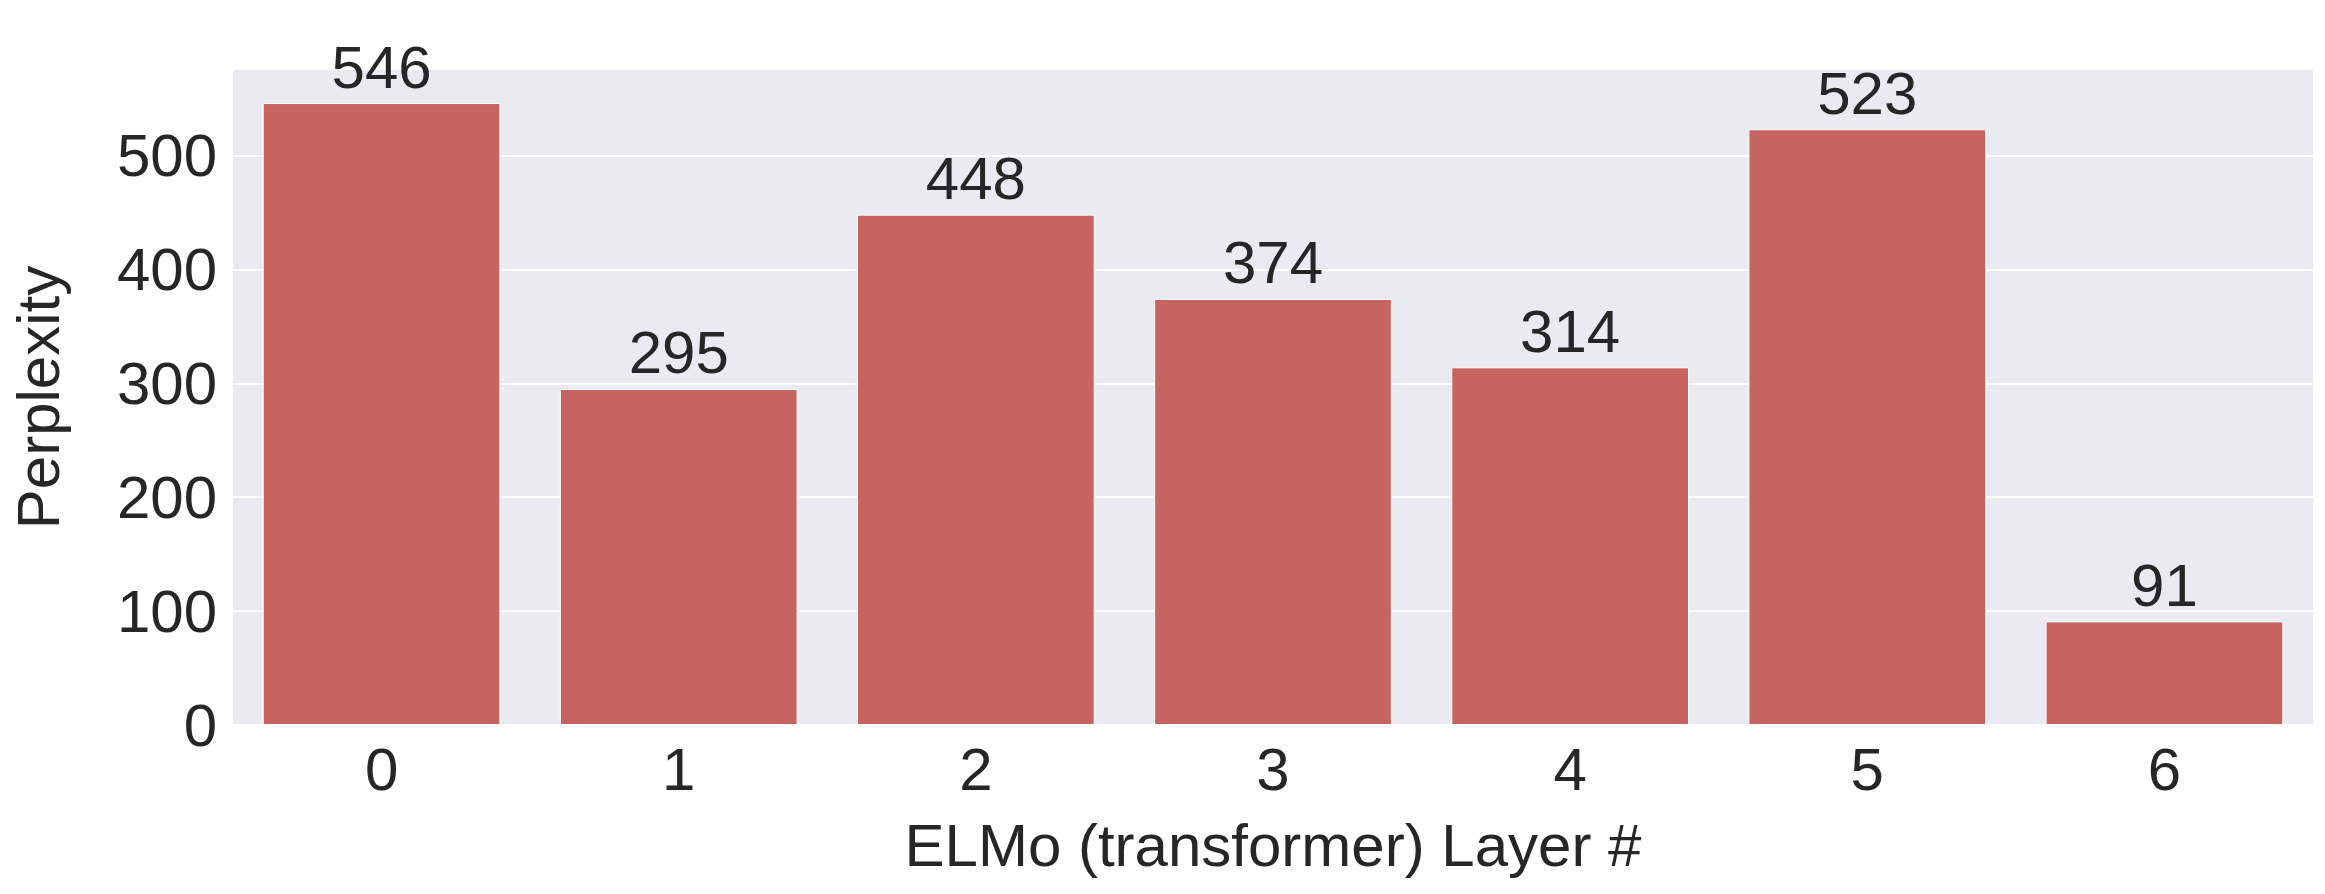 The image size is (2325, 894). What do you see at coordinates (166, 497) in the screenshot?
I see `y-tick-label: 200` at bounding box center [166, 497].